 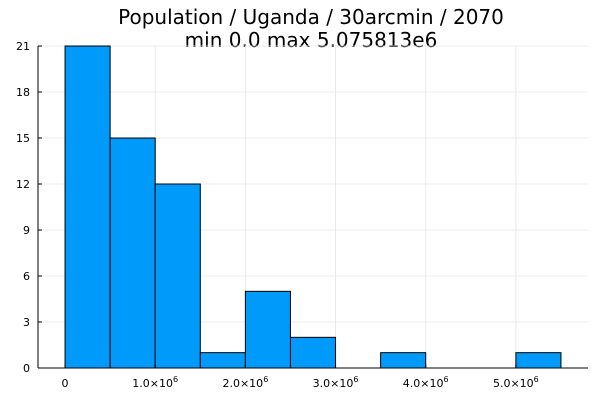 What do you see at coordinates (26, 276) in the screenshot?
I see `y-tick-label: 6` at bounding box center [26, 276].